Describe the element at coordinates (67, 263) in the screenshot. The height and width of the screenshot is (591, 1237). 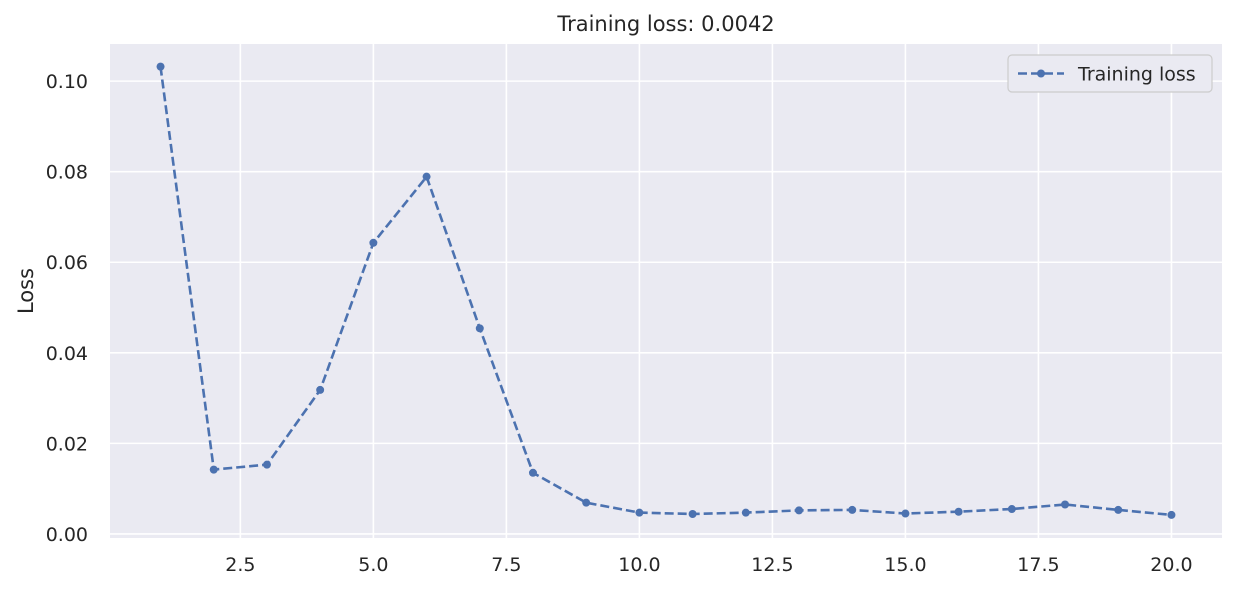
I see `y-tick-label: 0.06` at that location.